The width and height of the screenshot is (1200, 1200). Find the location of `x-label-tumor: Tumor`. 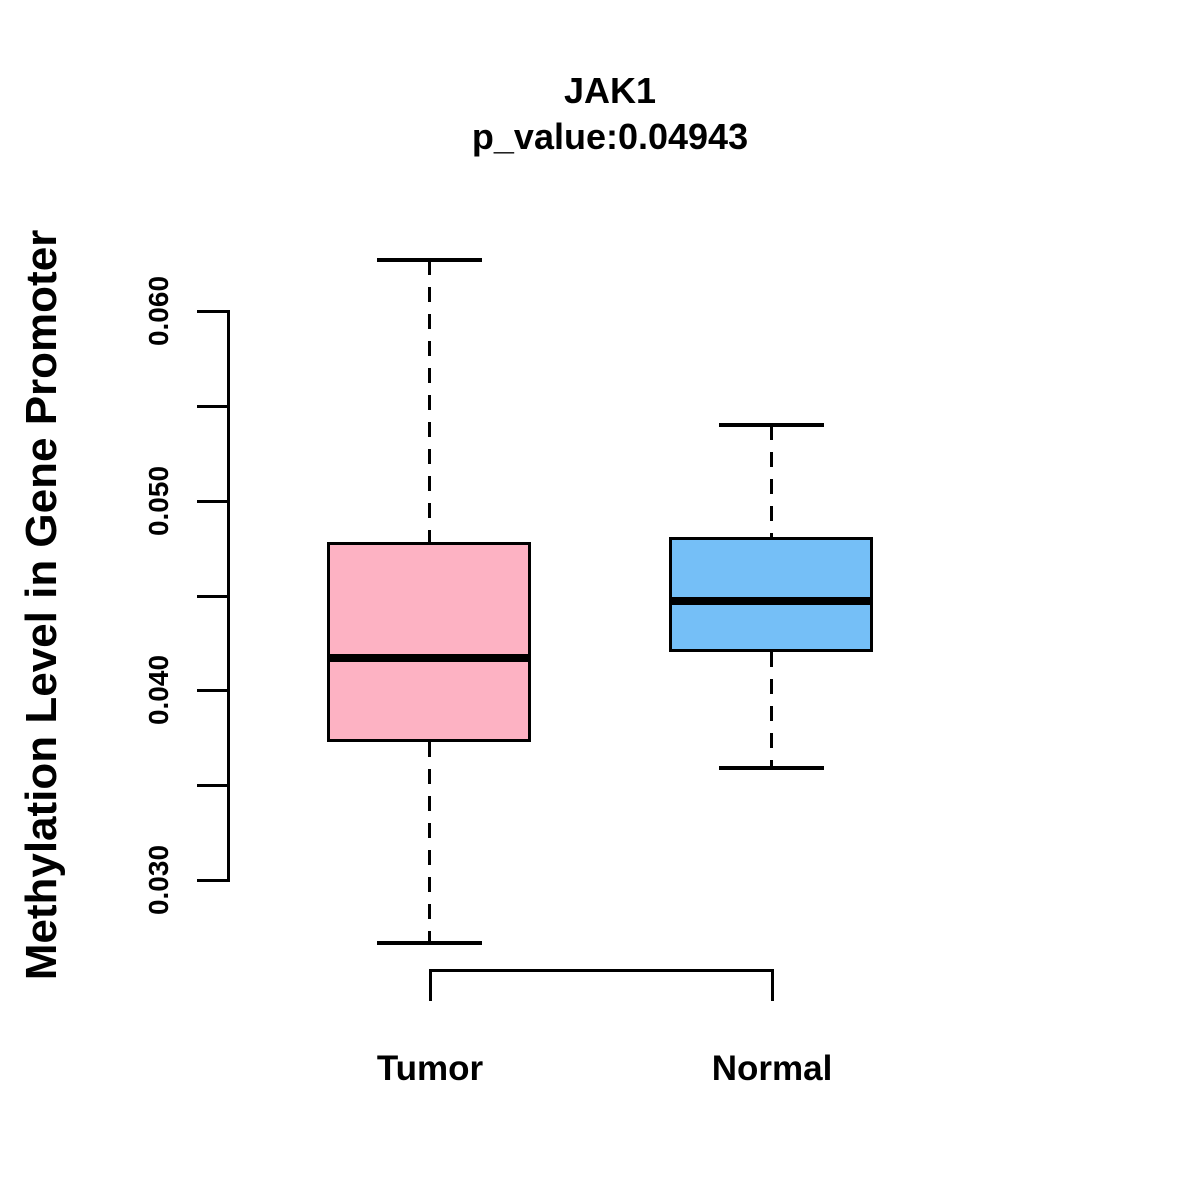

x-label-tumor: Tumor is located at coordinates (430, 1068).